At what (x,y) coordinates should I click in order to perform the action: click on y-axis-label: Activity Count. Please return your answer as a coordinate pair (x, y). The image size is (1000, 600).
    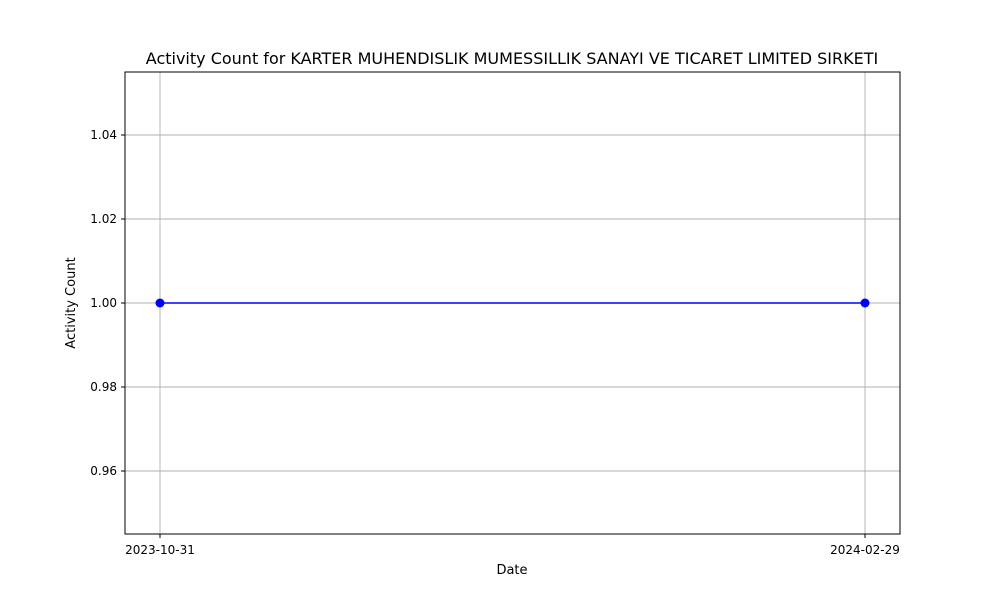
    Looking at the image, I should click on (71, 302).